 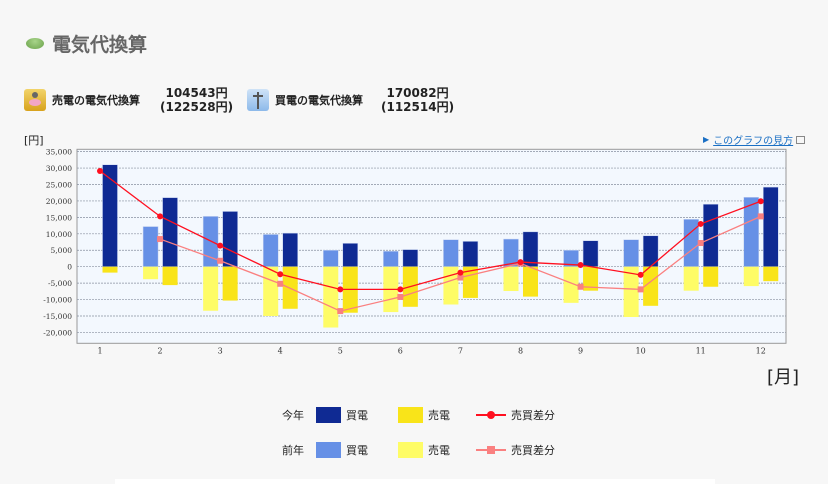 I want to click on y-tick-label: -5,000, so click(x=60, y=283).